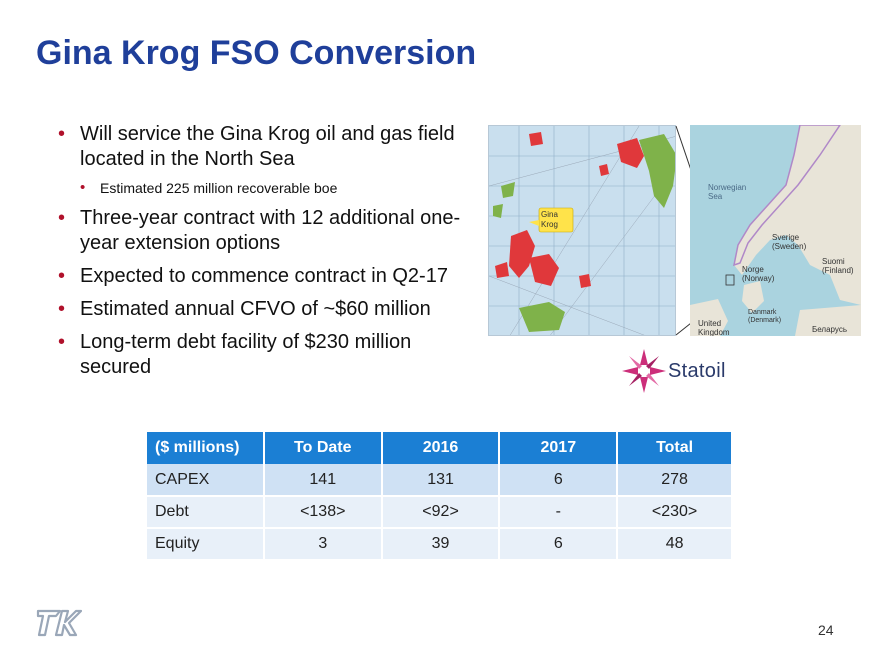 The width and height of the screenshot is (880, 660). I want to click on table-cell: <92>, so click(441, 512).